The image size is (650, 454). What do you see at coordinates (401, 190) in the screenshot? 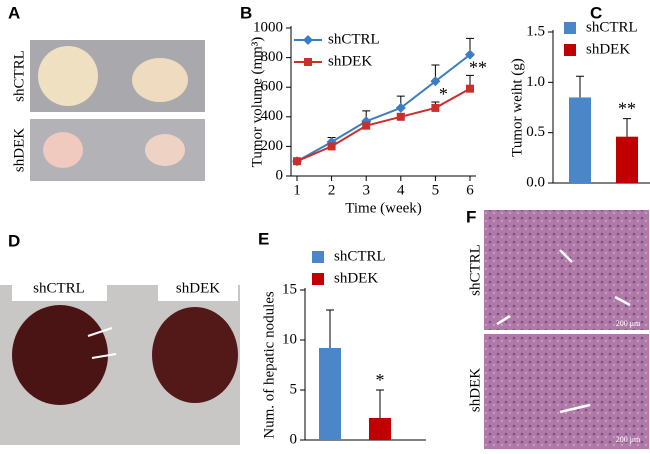
I see `x-tick-label: 4` at bounding box center [401, 190].